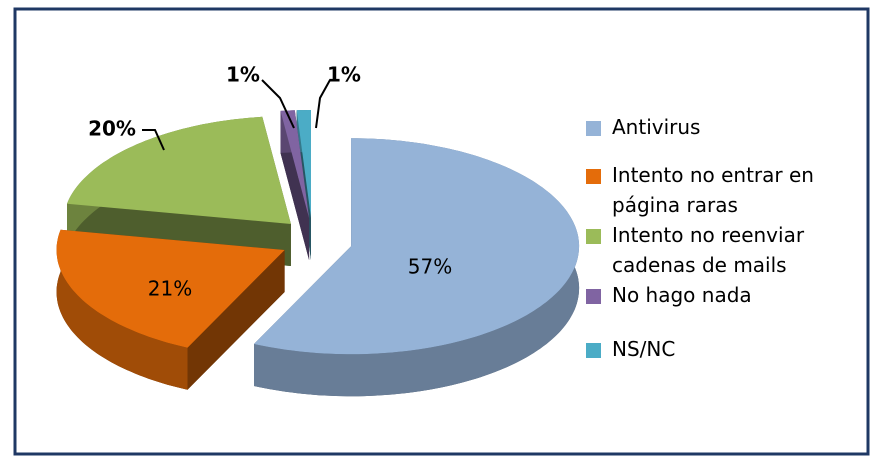 The width and height of the screenshot is (882, 457). What do you see at coordinates (708, 250) in the screenshot?
I see `legend-label: Intento no reenviar cadenas de mails` at bounding box center [708, 250].